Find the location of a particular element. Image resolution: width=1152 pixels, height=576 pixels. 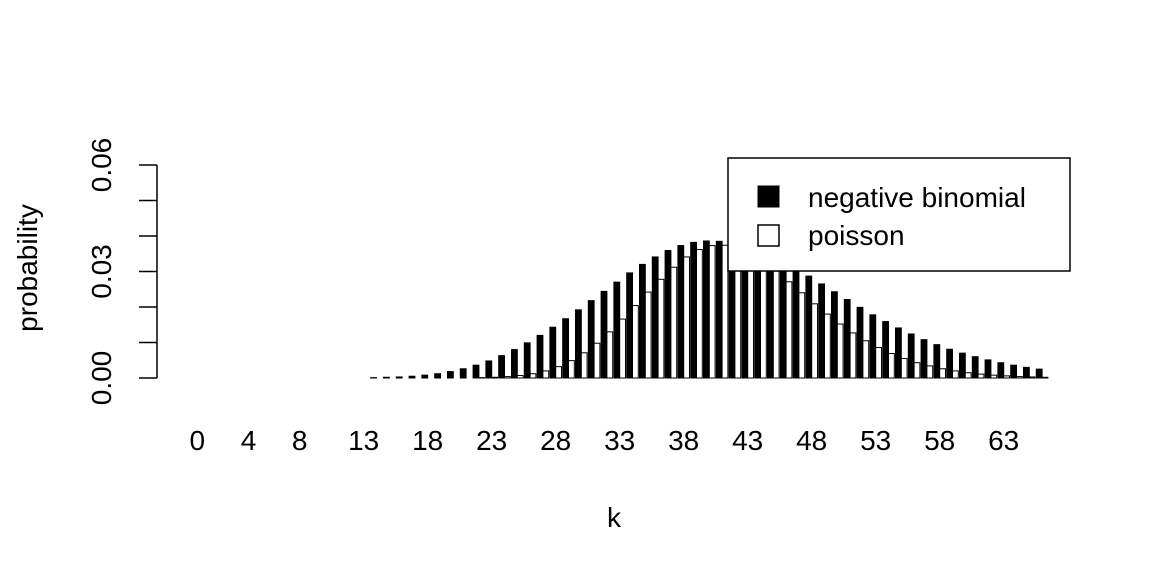

x-tick-label: 58 is located at coordinates (939, 440).